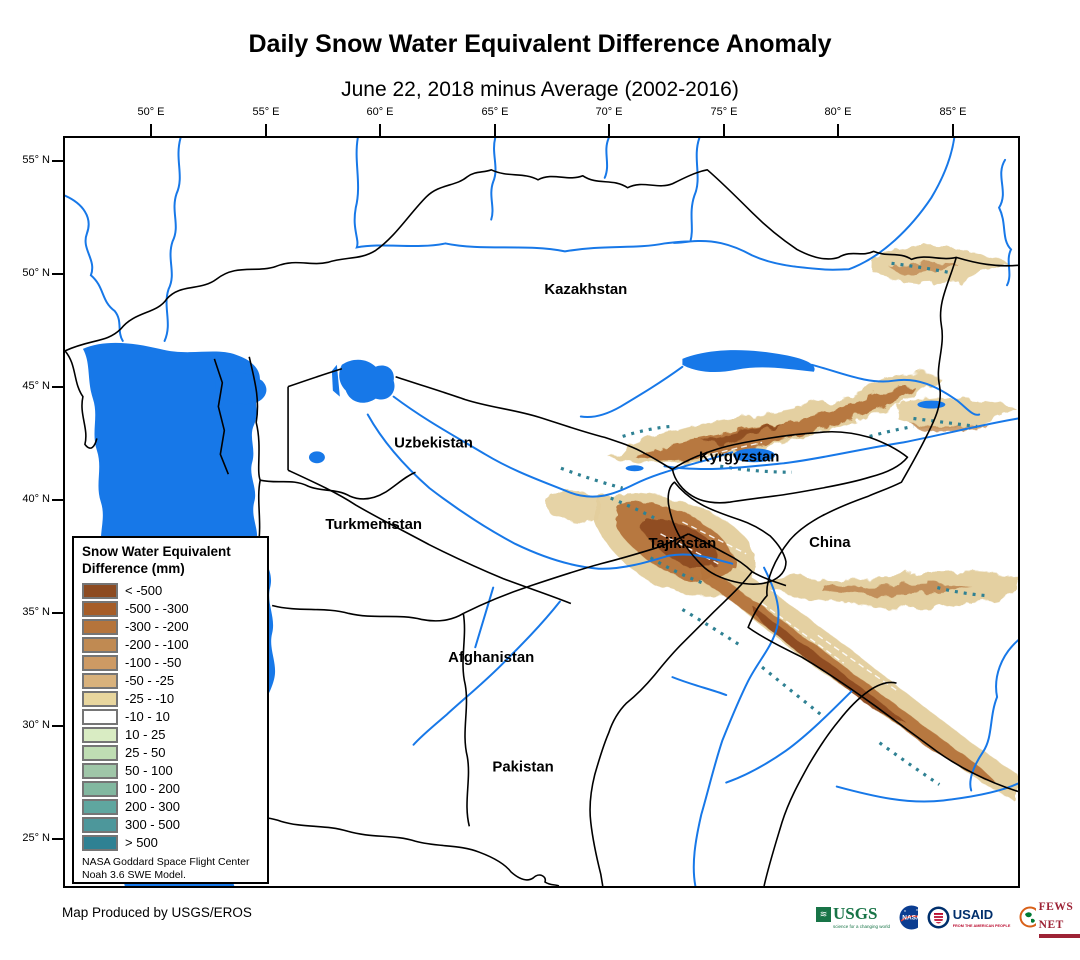  What do you see at coordinates (380, 112) in the screenshot?
I see `lon-tick-label: 60° E` at bounding box center [380, 112].